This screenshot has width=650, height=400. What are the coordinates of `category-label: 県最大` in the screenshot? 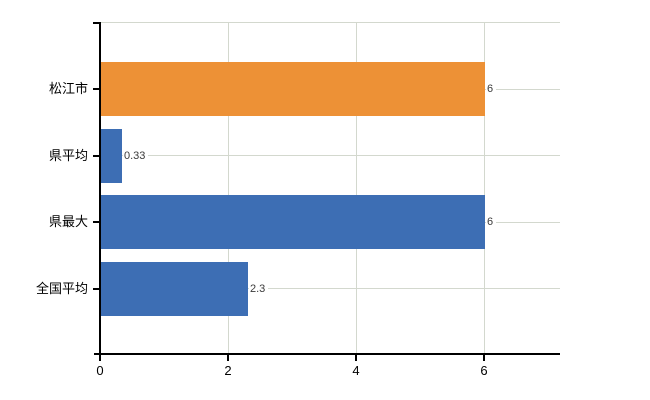 It's located at (68, 221).